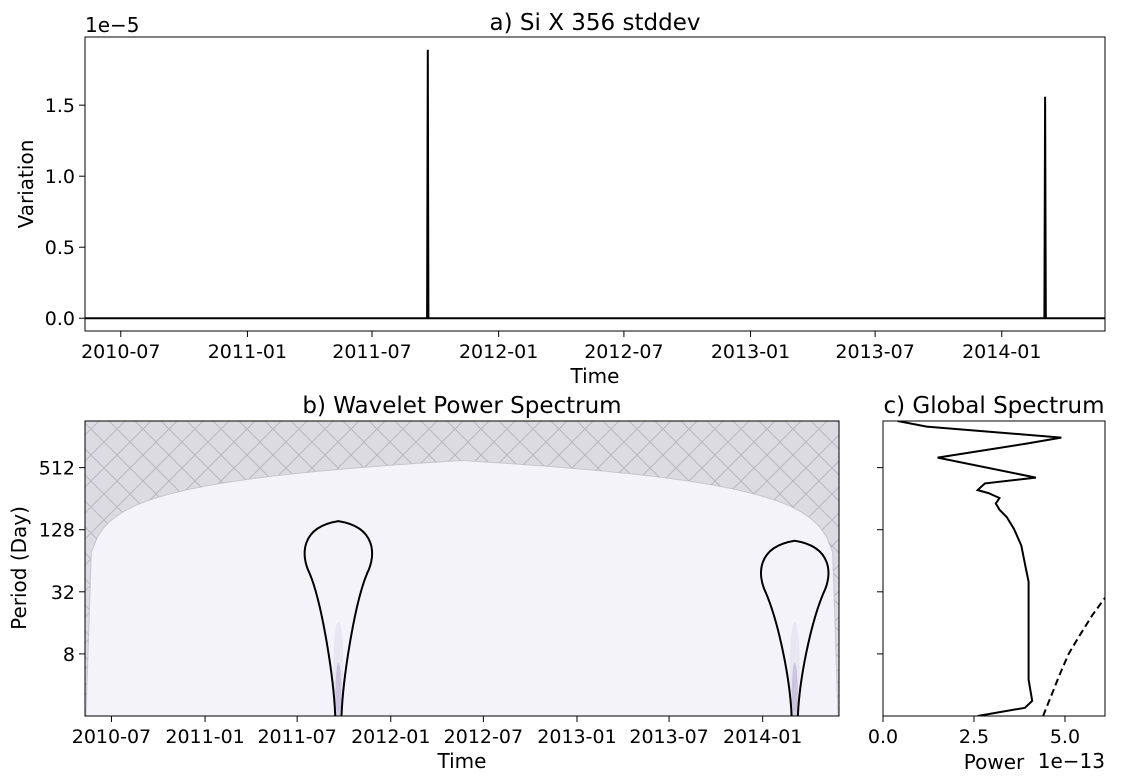 This screenshot has width=1124, height=782. Describe the element at coordinates (60, 319) in the screenshot. I see `panel-a-y-tick-label: 0.0` at that location.